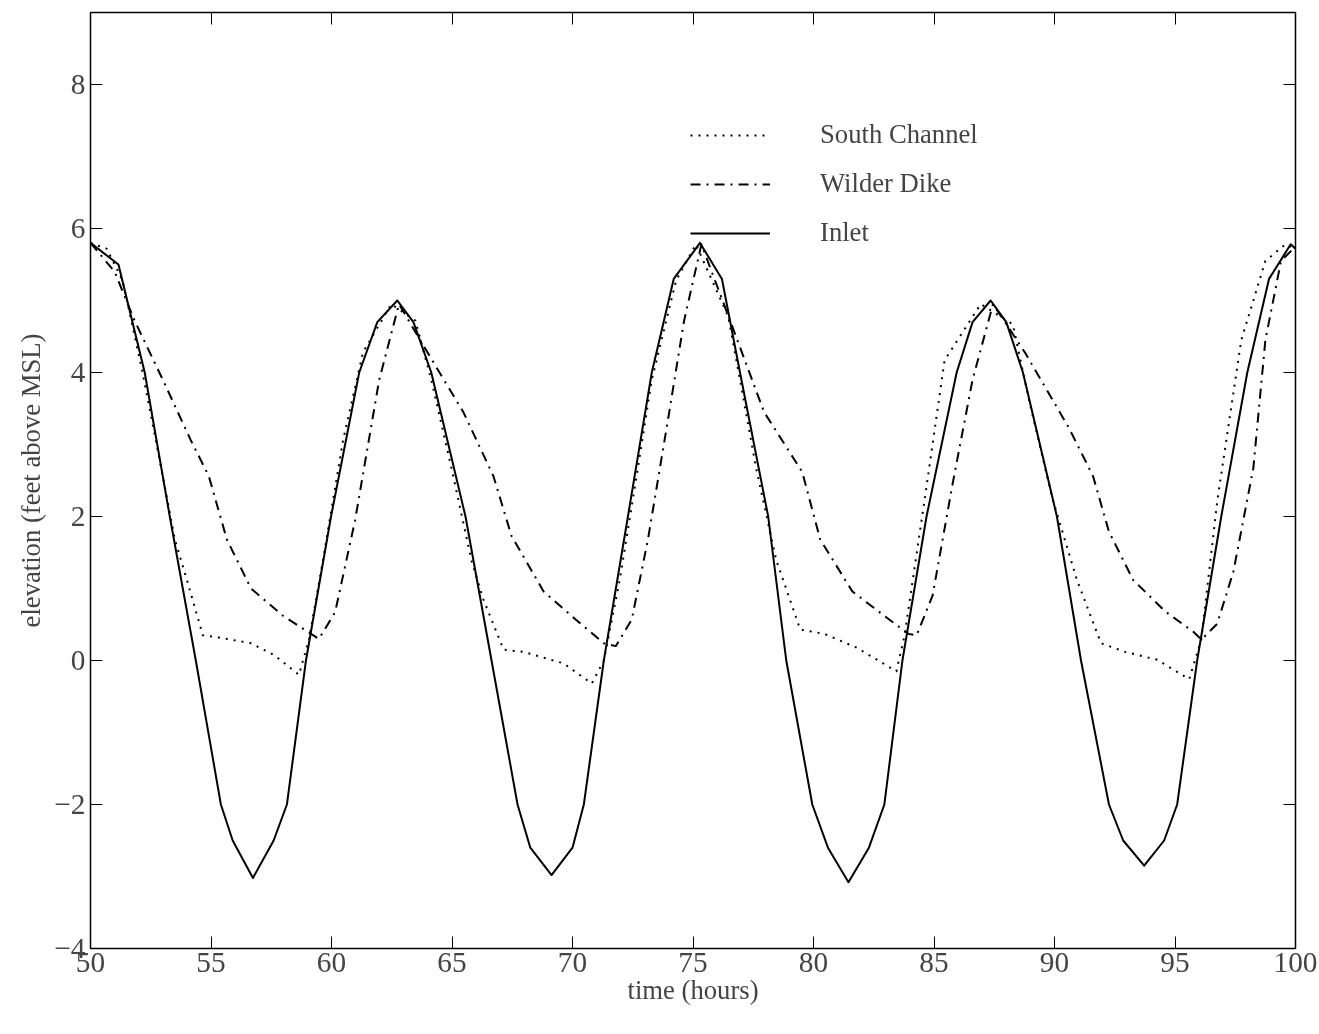 The width and height of the screenshot is (1319, 1034). Describe the element at coordinates (844, 232) in the screenshot. I see `legend-label: Inlet` at that location.